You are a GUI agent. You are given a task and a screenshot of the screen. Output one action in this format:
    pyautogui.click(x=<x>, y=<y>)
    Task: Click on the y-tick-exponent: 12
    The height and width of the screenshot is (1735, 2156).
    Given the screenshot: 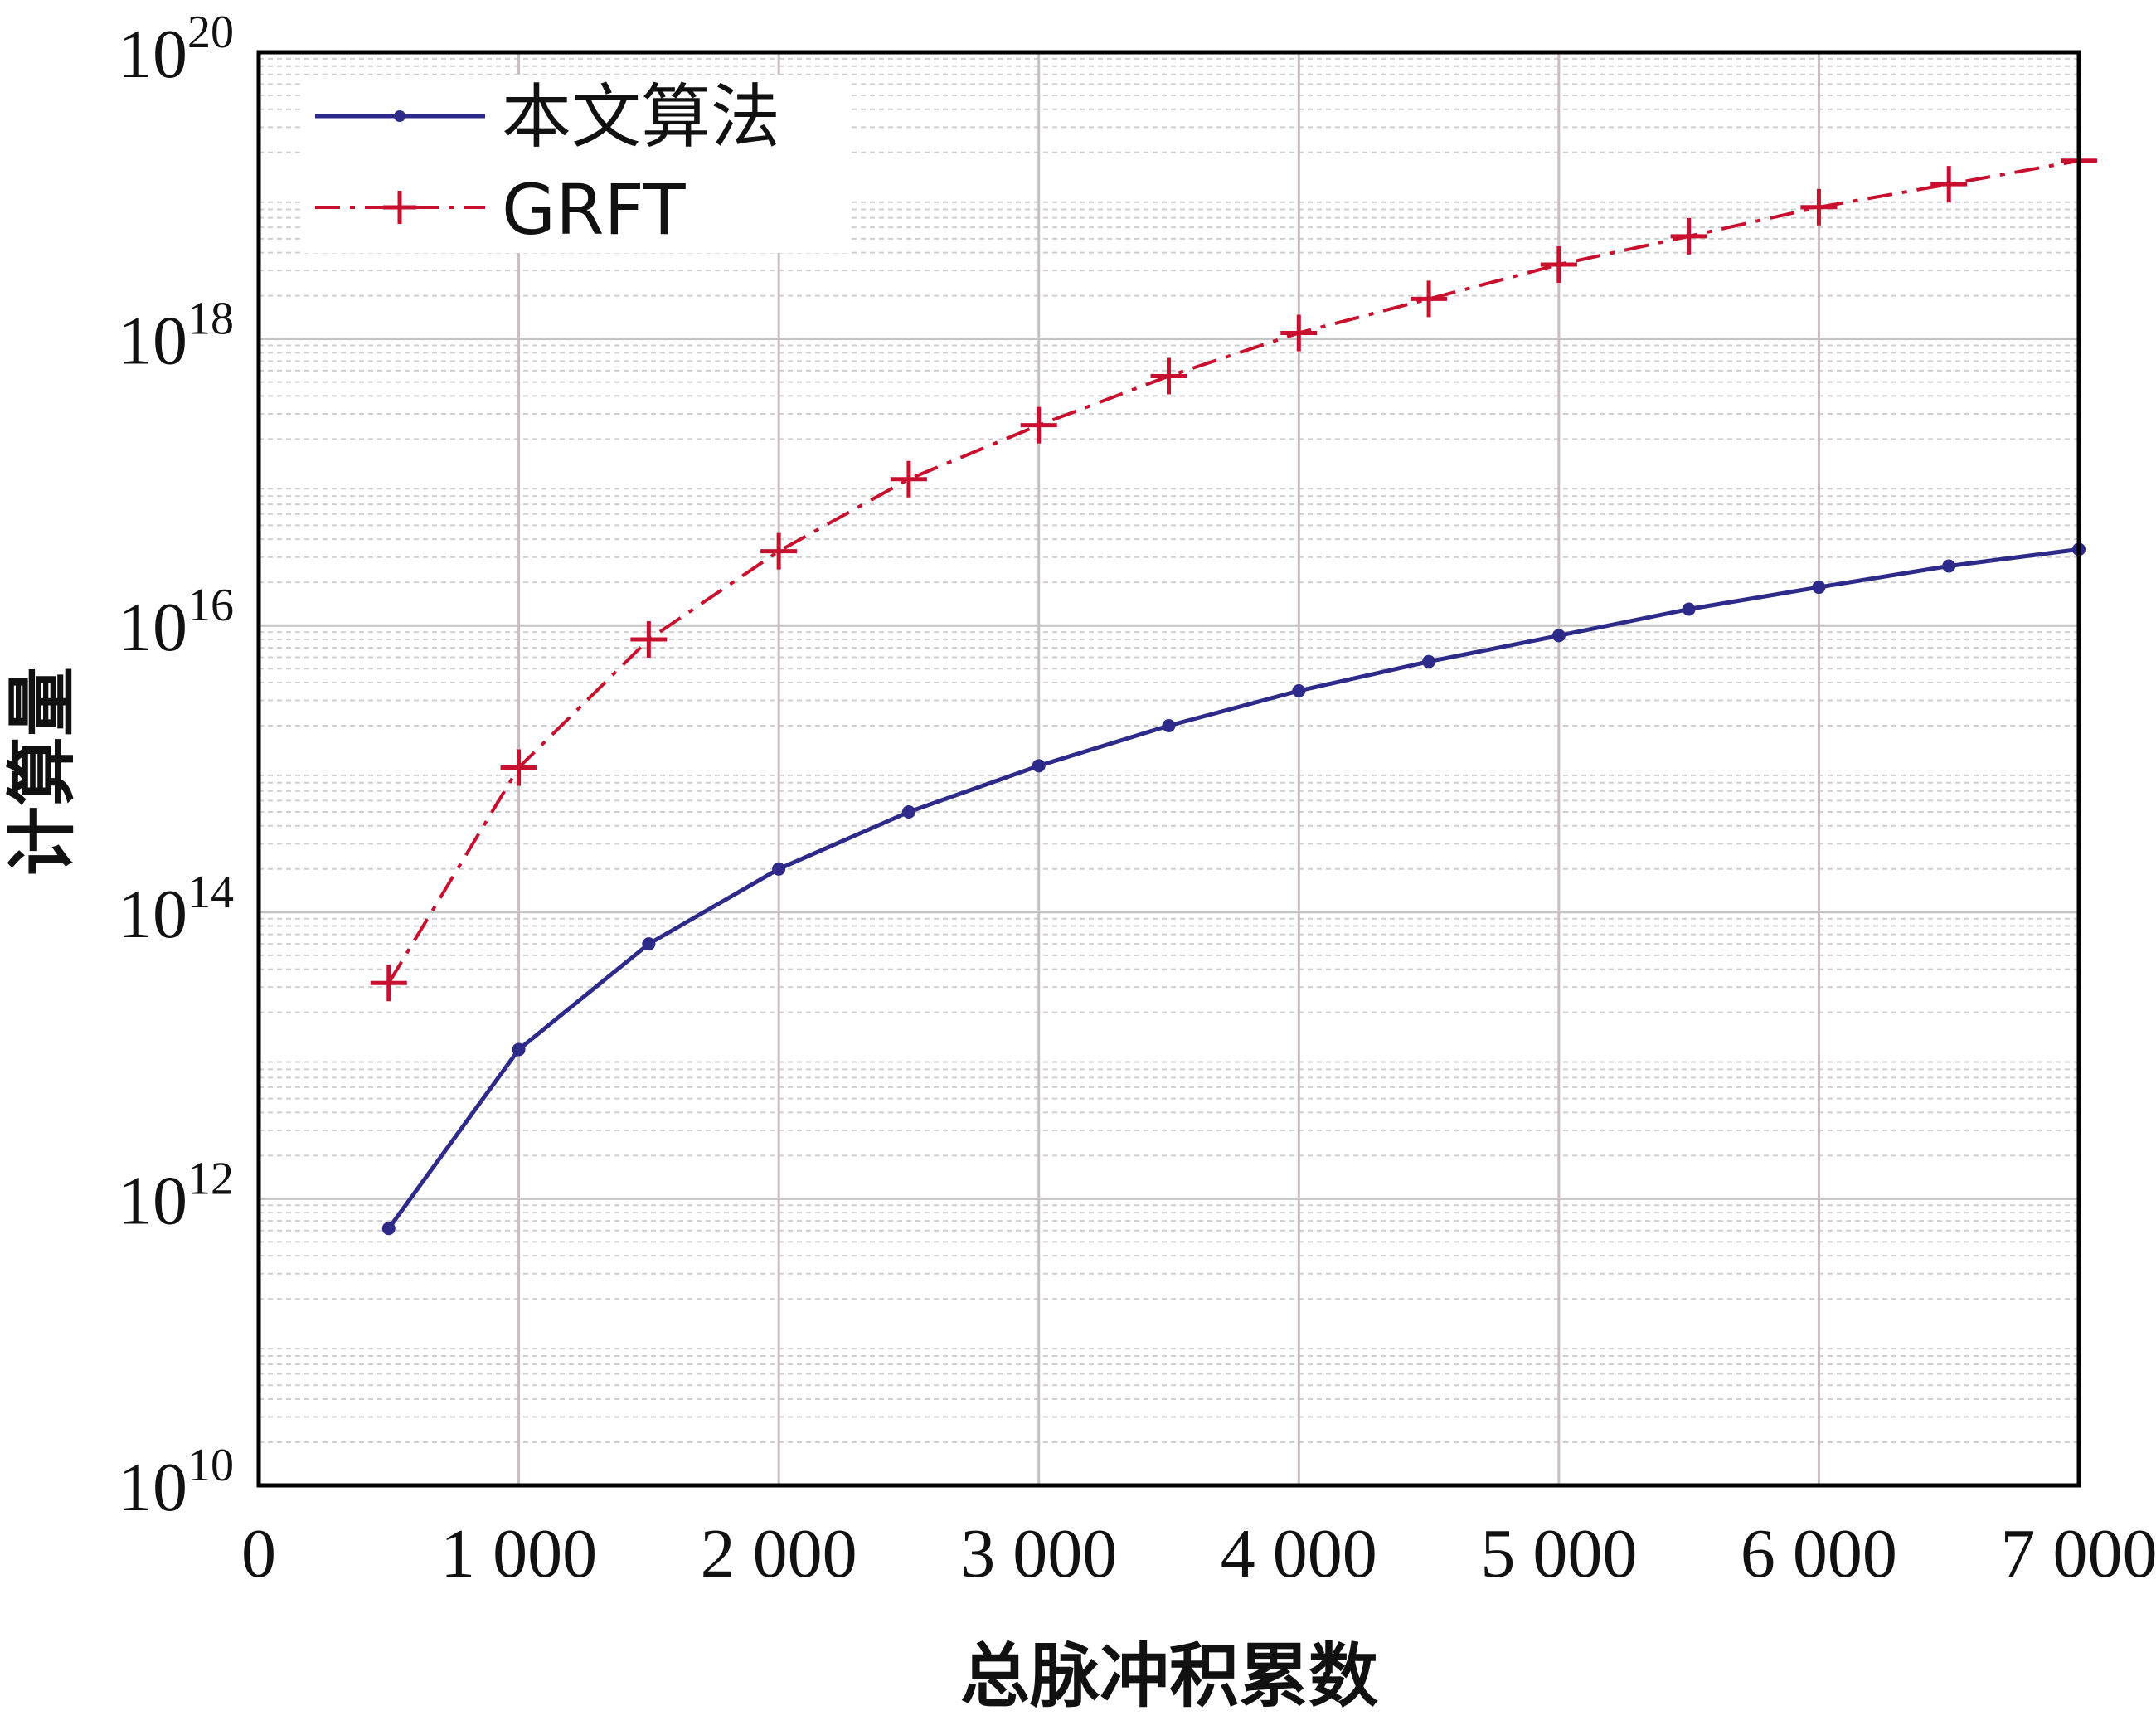 What is the action you would take?
    pyautogui.click(x=210, y=1178)
    